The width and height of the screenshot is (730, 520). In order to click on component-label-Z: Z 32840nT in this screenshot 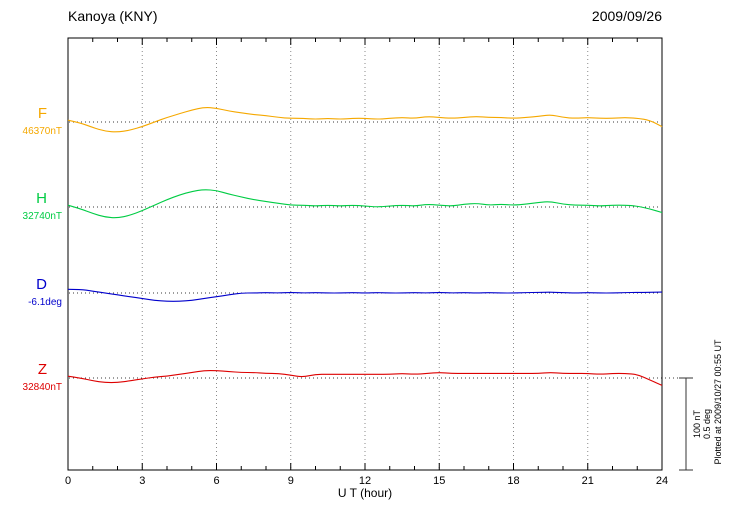, I will do `click(34, 378)`.